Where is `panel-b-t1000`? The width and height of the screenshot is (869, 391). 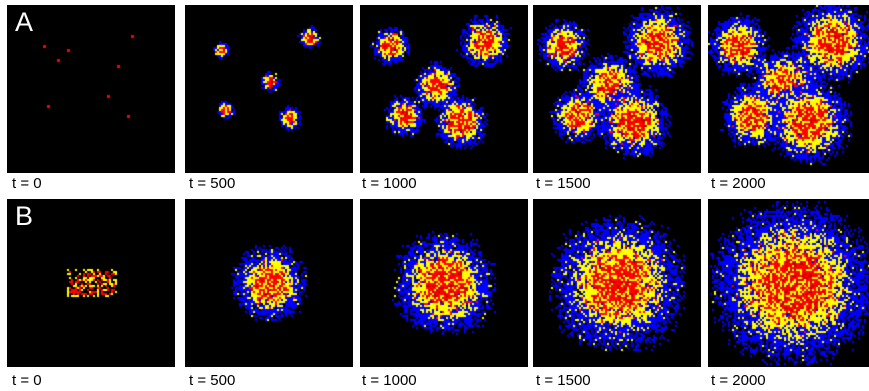
panel-b-t1000 is located at coordinates (444, 283).